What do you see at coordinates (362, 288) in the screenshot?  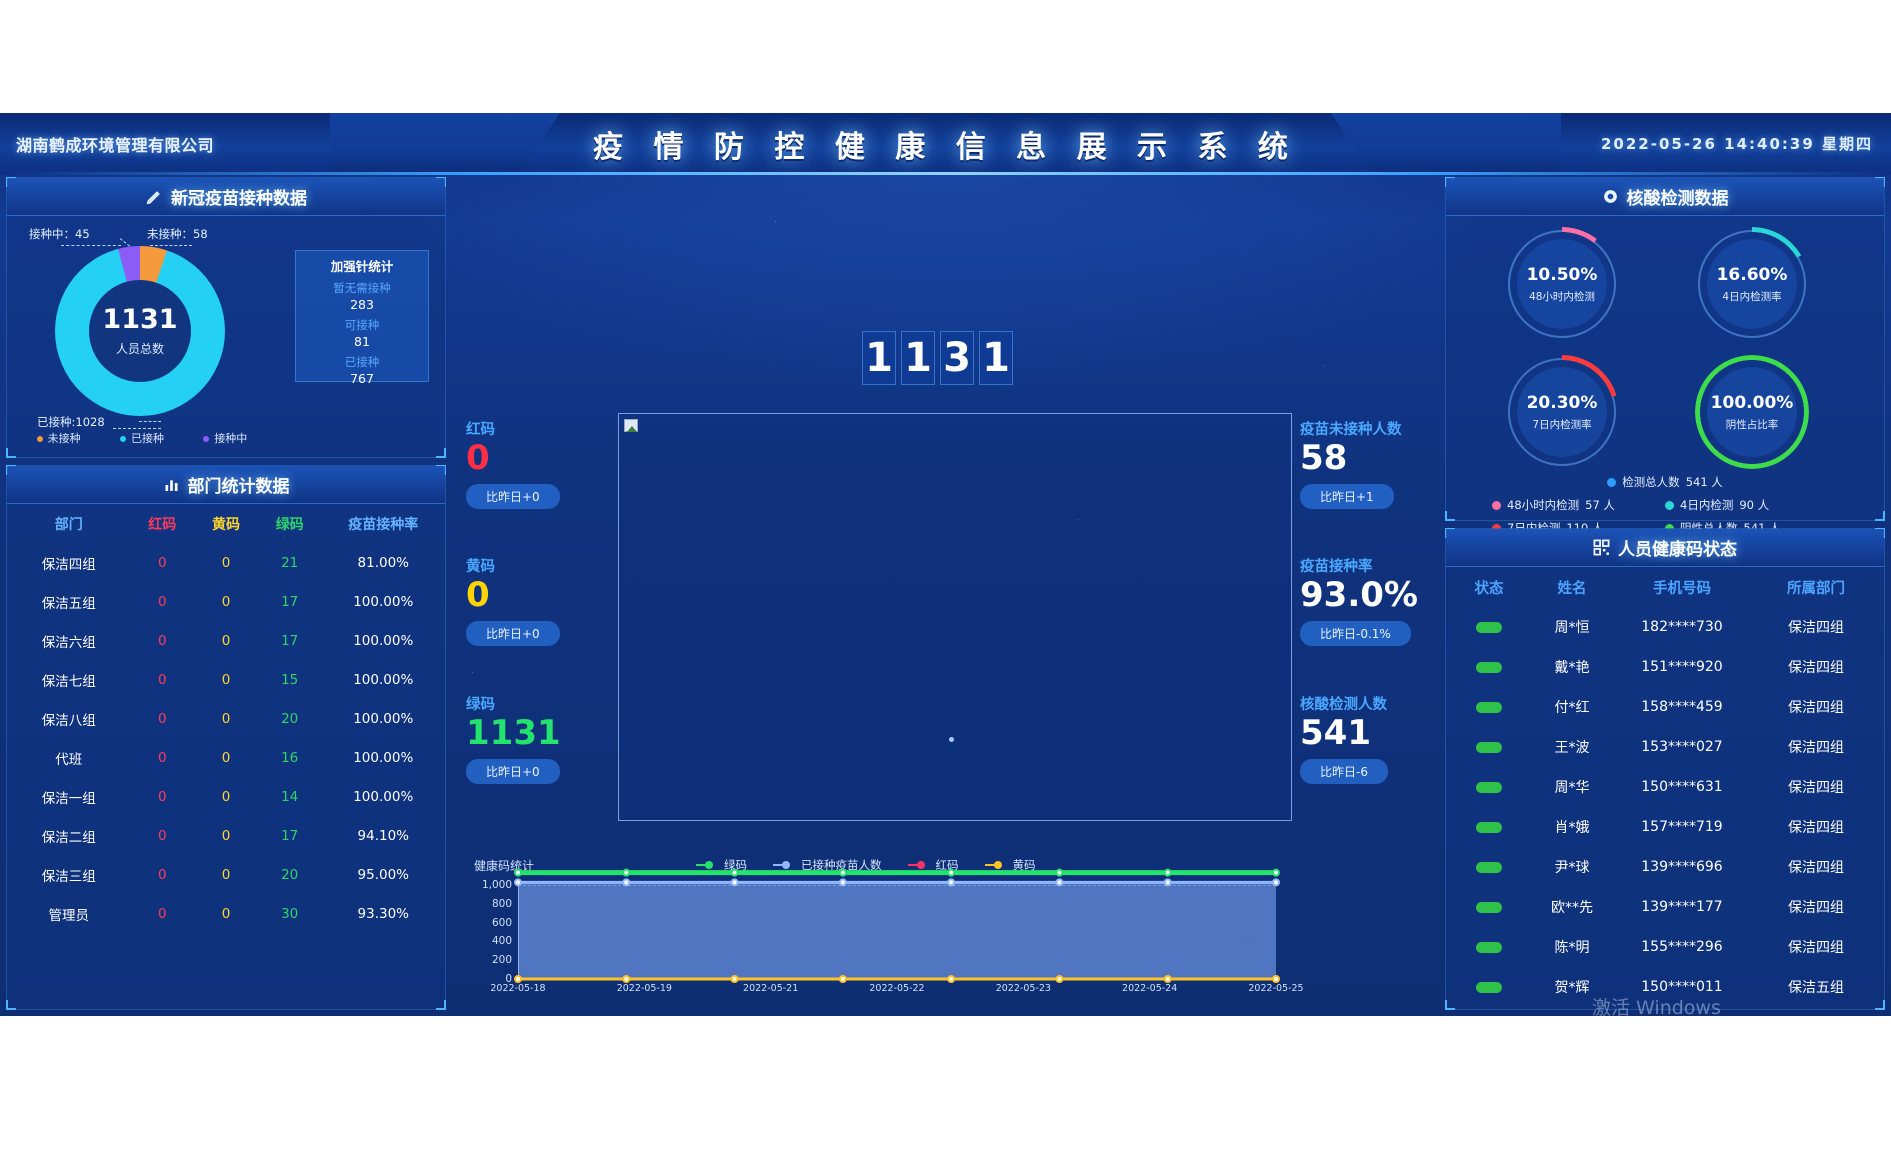 I see `booster-label: 暂无需接种` at bounding box center [362, 288].